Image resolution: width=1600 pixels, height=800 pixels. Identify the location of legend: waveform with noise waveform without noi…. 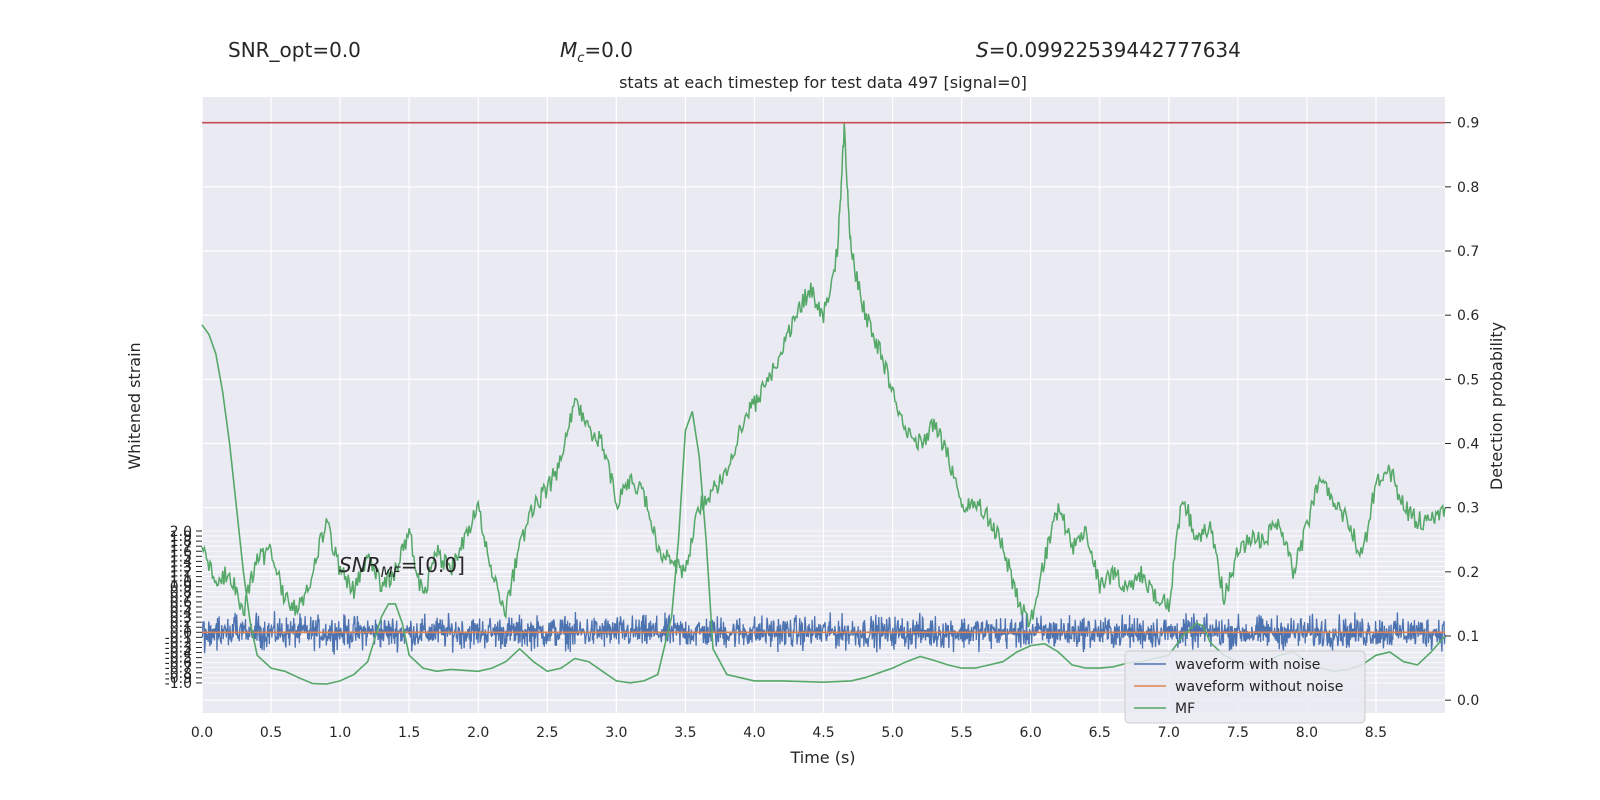
(1245, 687).